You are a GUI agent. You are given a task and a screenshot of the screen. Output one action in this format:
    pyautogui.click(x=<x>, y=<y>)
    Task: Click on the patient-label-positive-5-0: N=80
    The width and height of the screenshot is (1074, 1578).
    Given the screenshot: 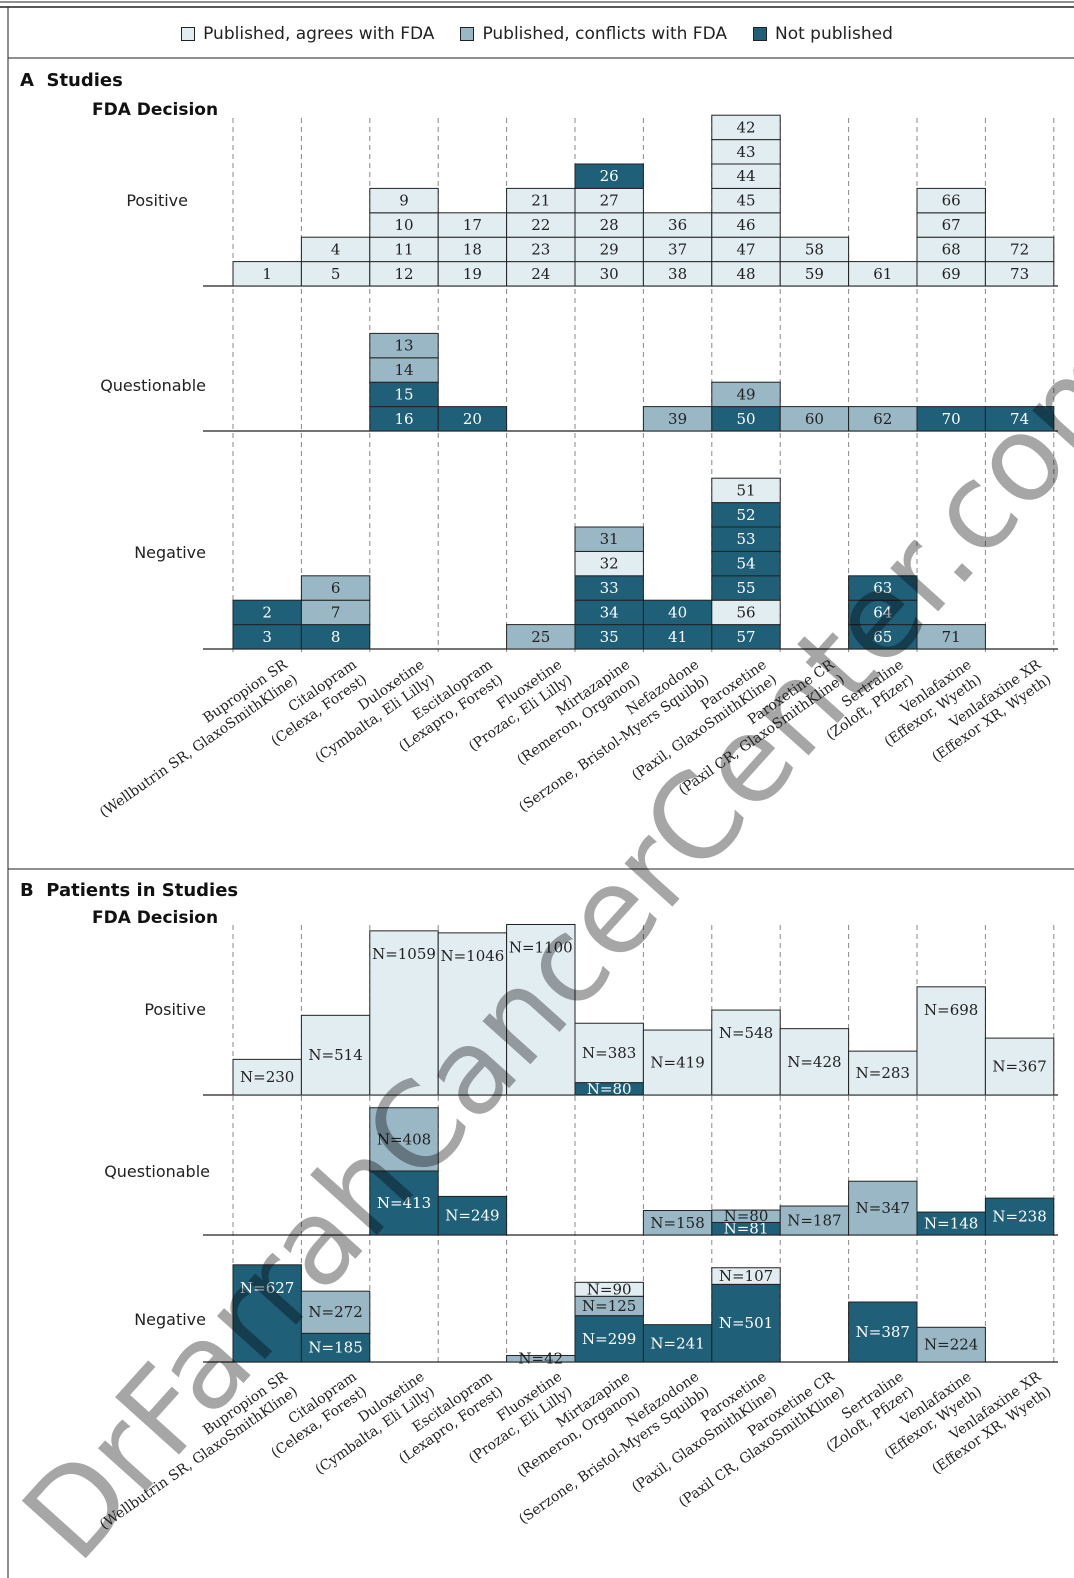 What is the action you would take?
    pyautogui.click(x=609, y=1089)
    